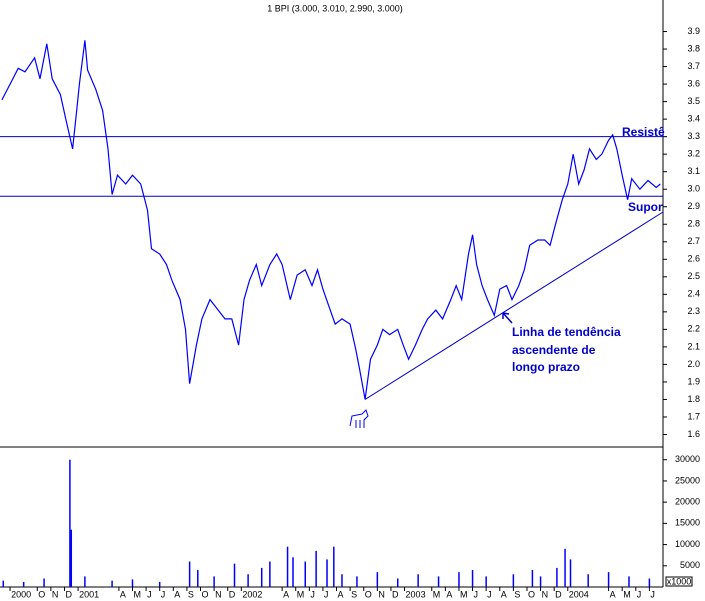 Image resolution: width=705 pixels, height=601 pixels. What do you see at coordinates (693, 206) in the screenshot?
I see `y-tick-label: 2.9` at bounding box center [693, 206].